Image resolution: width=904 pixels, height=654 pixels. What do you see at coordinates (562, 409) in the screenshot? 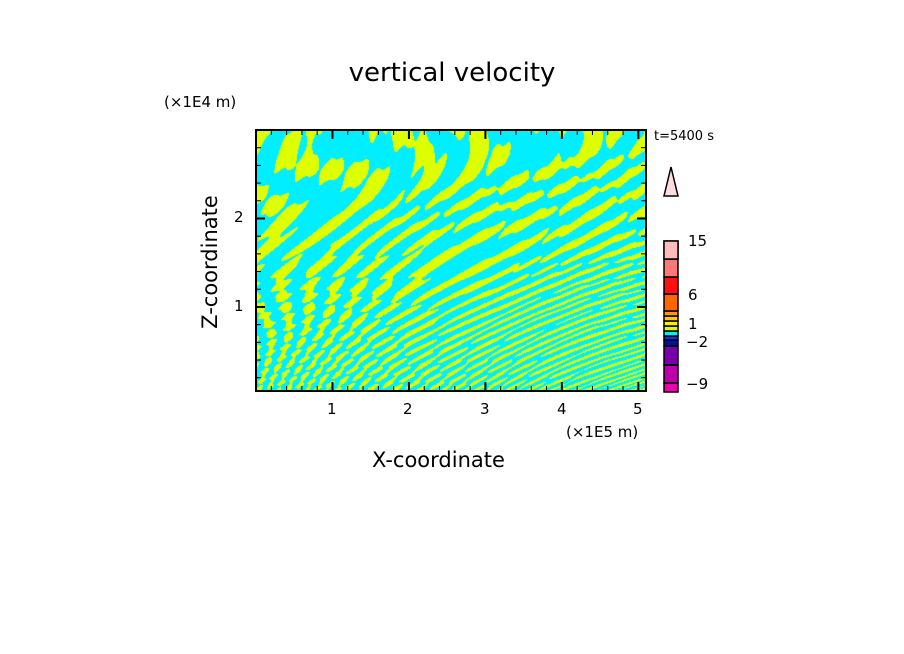
I see `x-tick-label: 4` at bounding box center [562, 409].